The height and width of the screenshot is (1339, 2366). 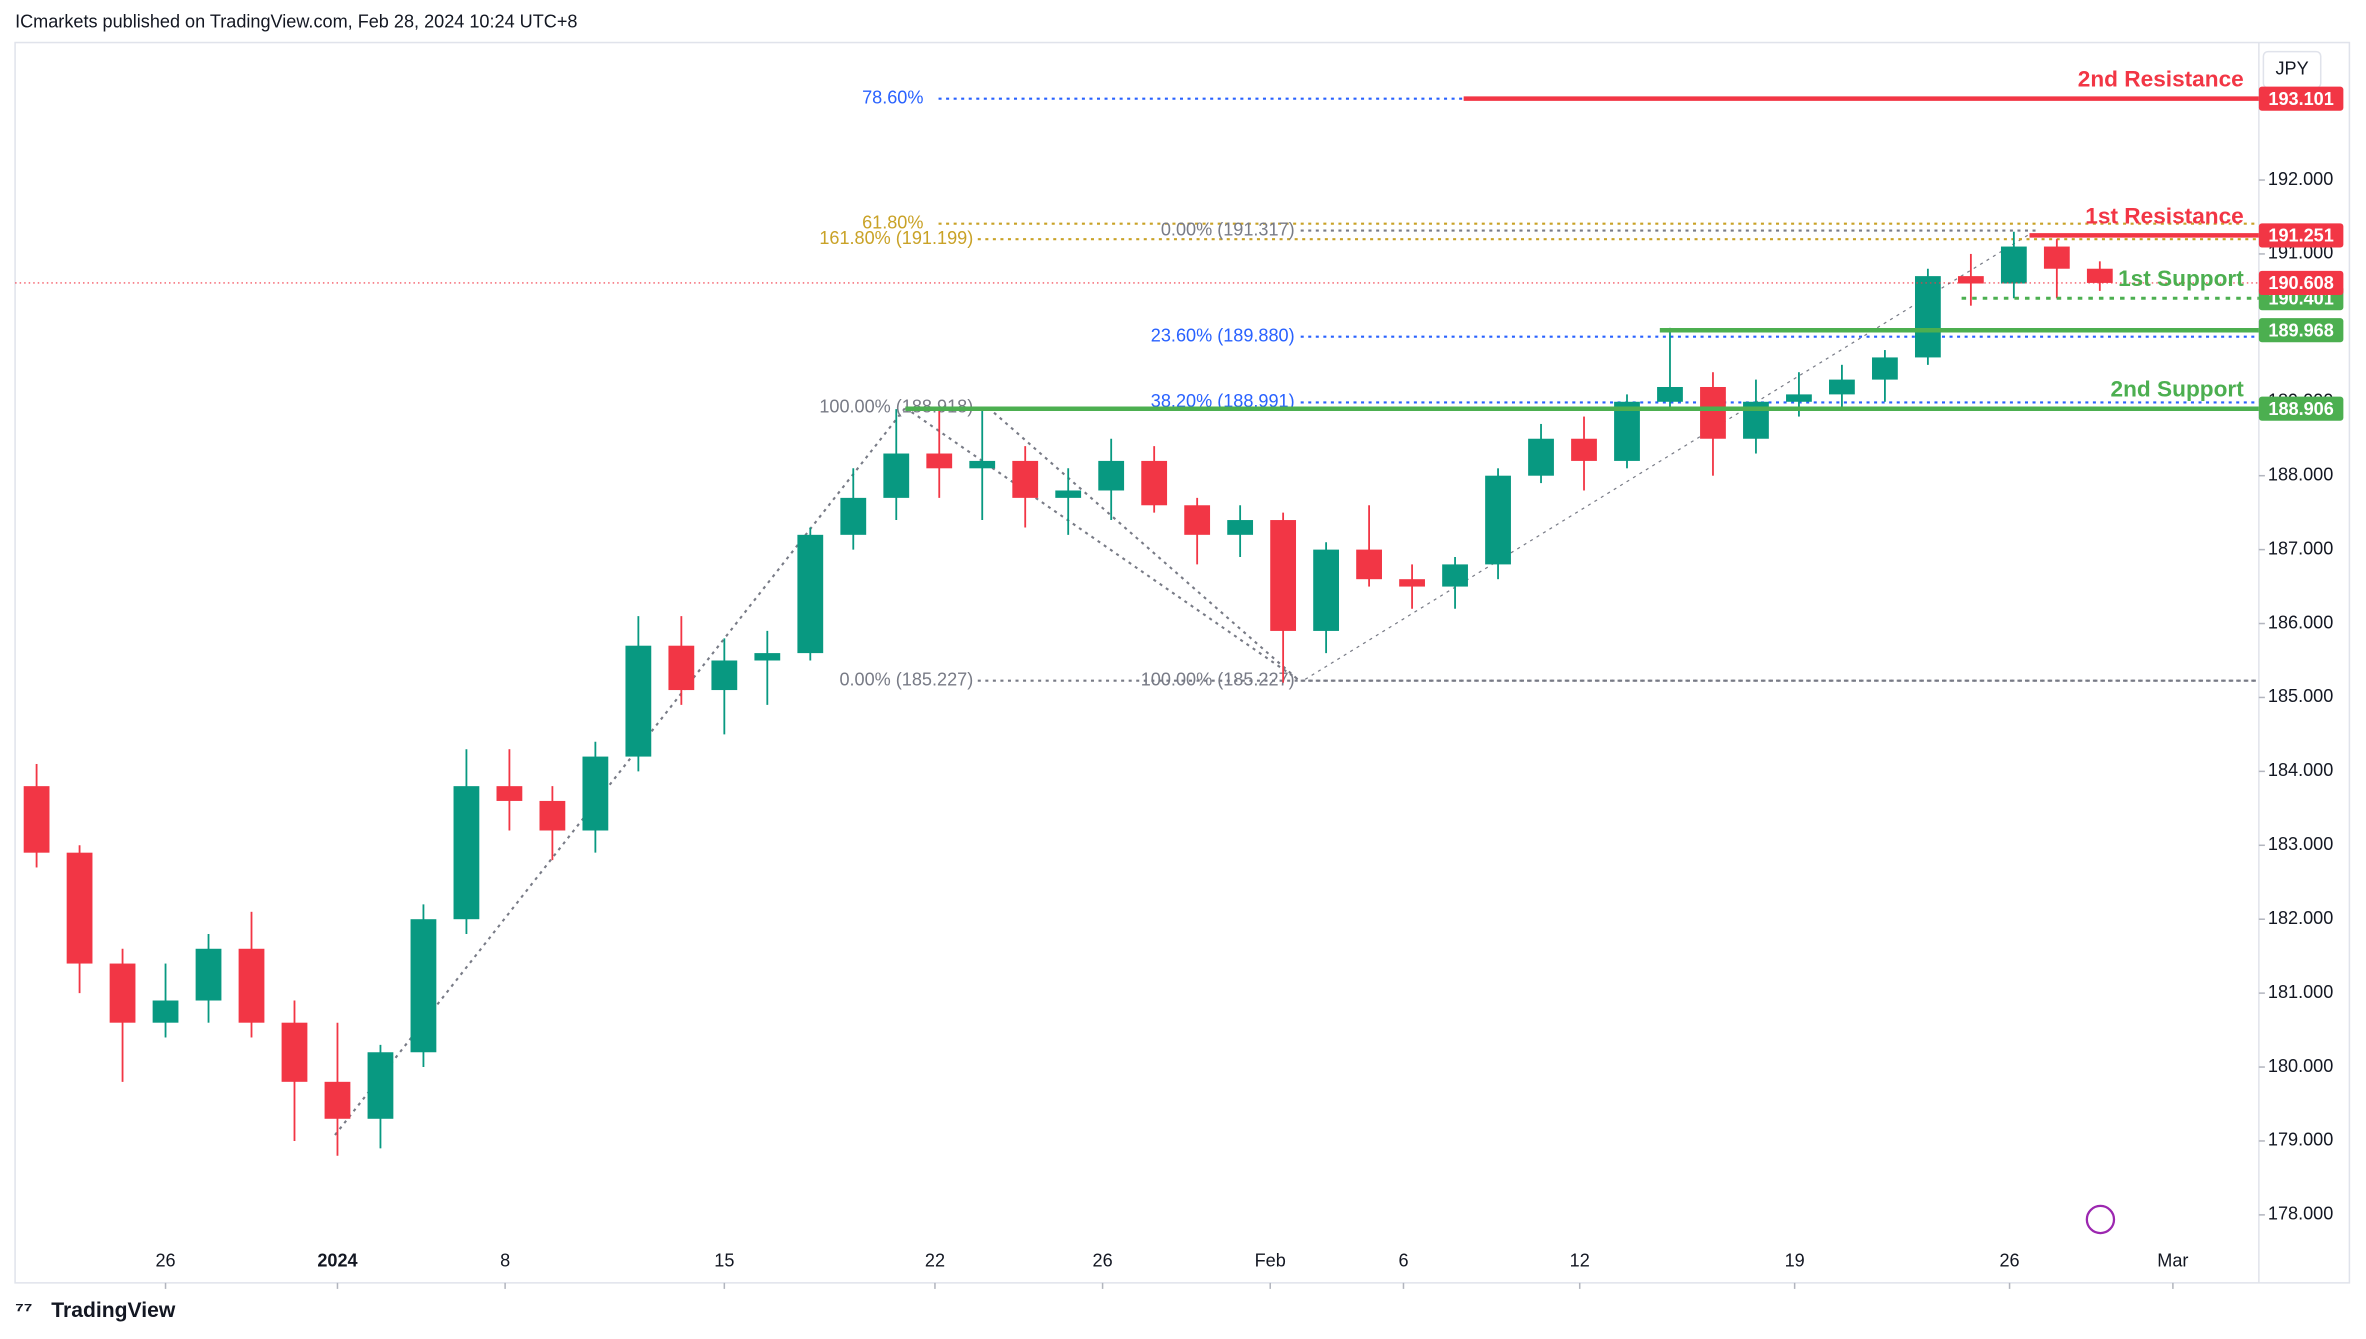 I want to click on level-label: 2nd Support, so click(x=2178, y=389).